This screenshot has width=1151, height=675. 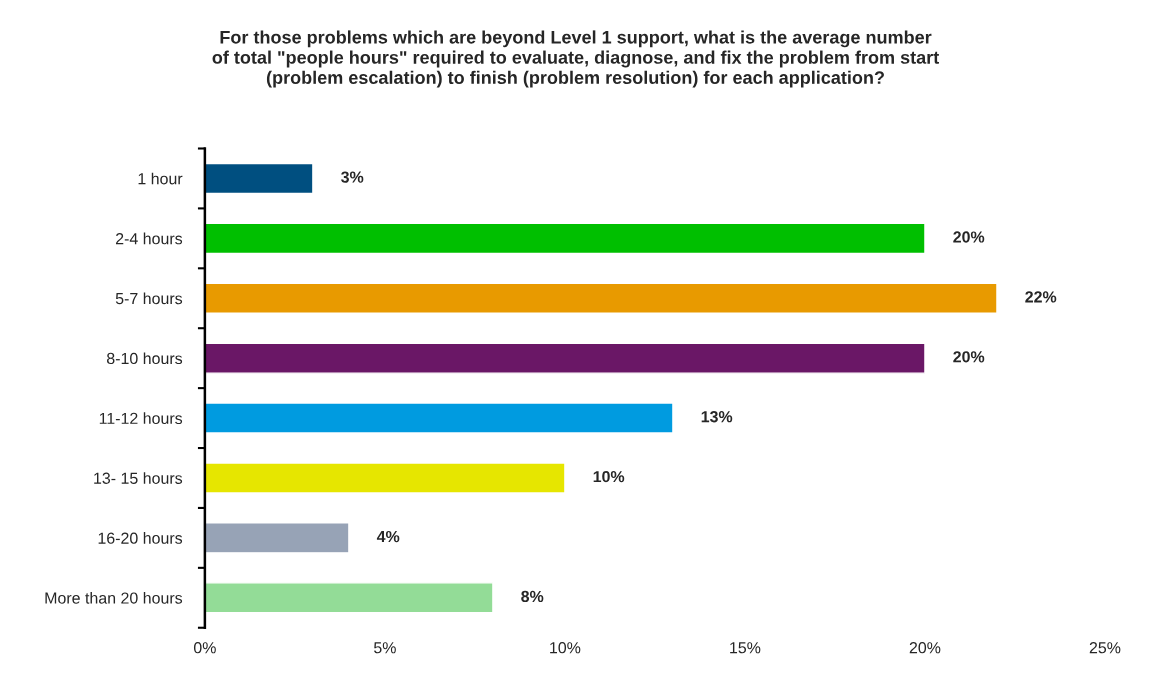 I want to click on x-tick-label: 0%, so click(x=204, y=648).